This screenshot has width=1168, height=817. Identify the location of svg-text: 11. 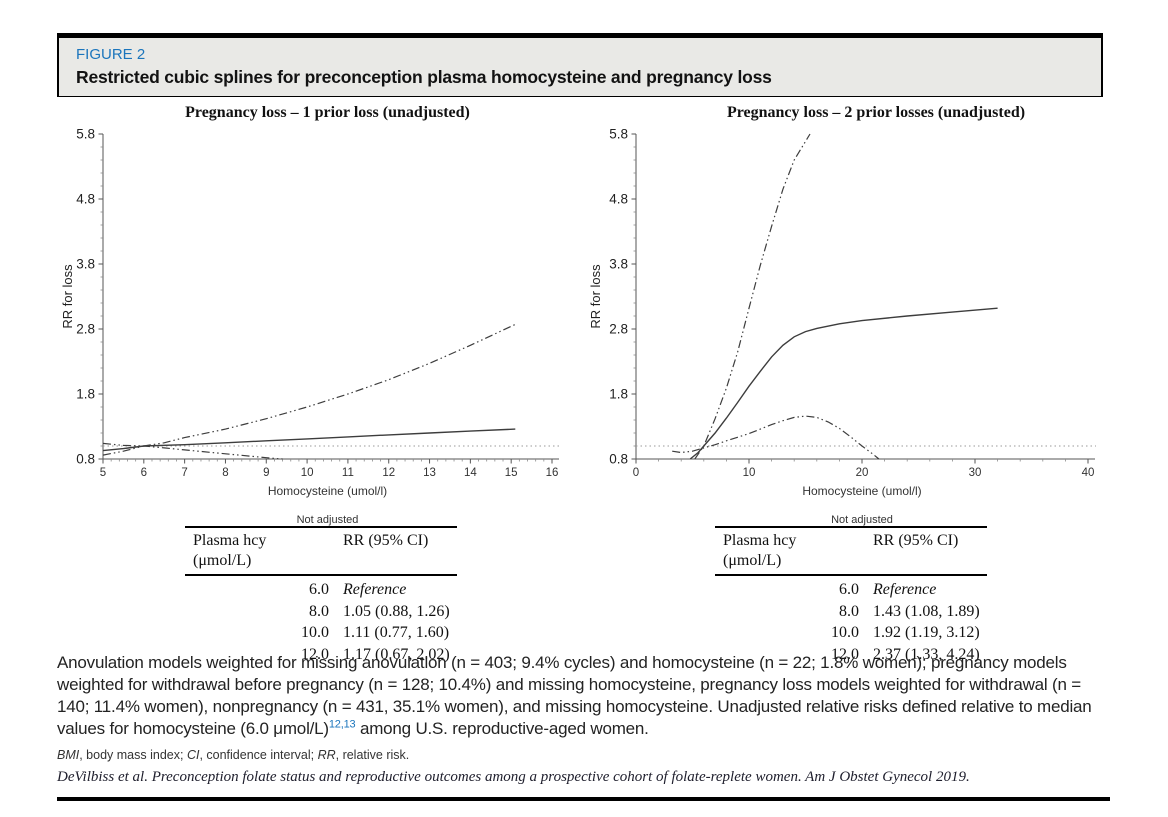
(348, 473).